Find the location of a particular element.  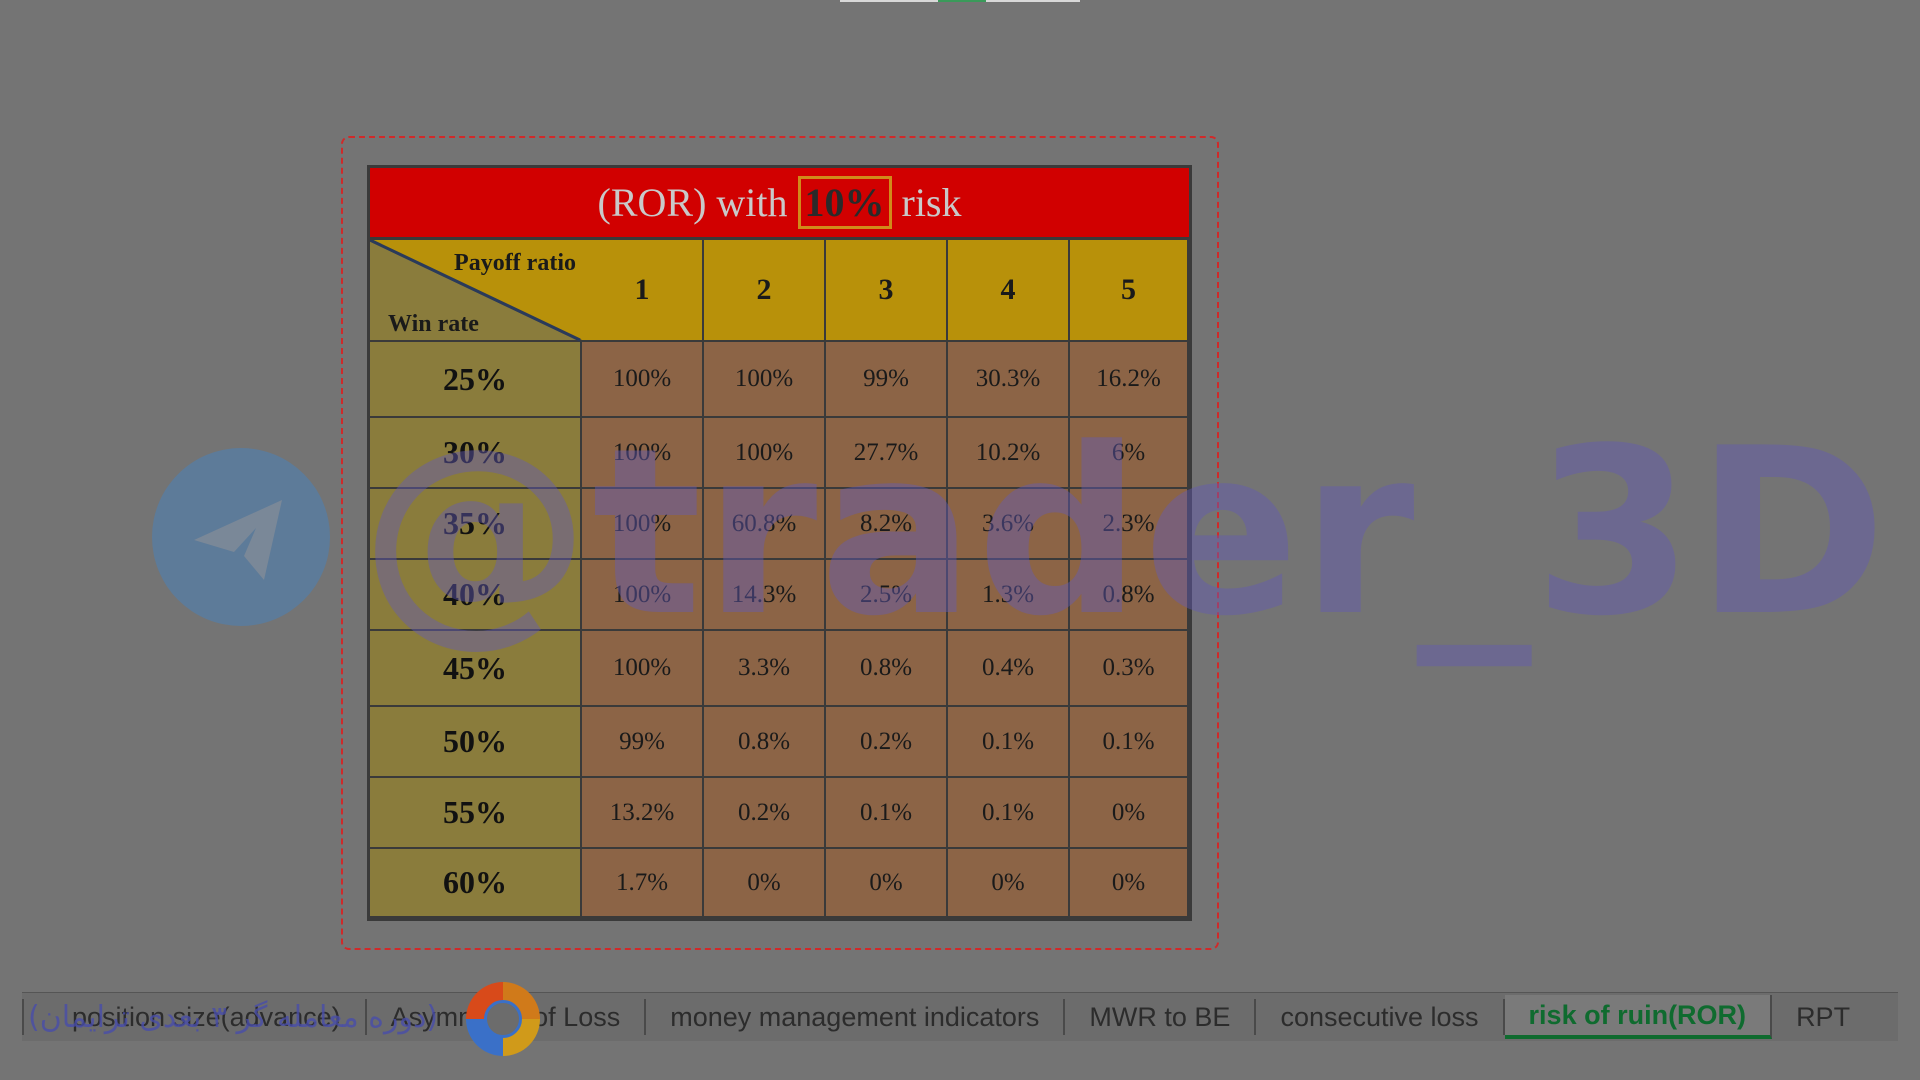

ror-value-cell: 10.2% is located at coordinates (1009, 453).